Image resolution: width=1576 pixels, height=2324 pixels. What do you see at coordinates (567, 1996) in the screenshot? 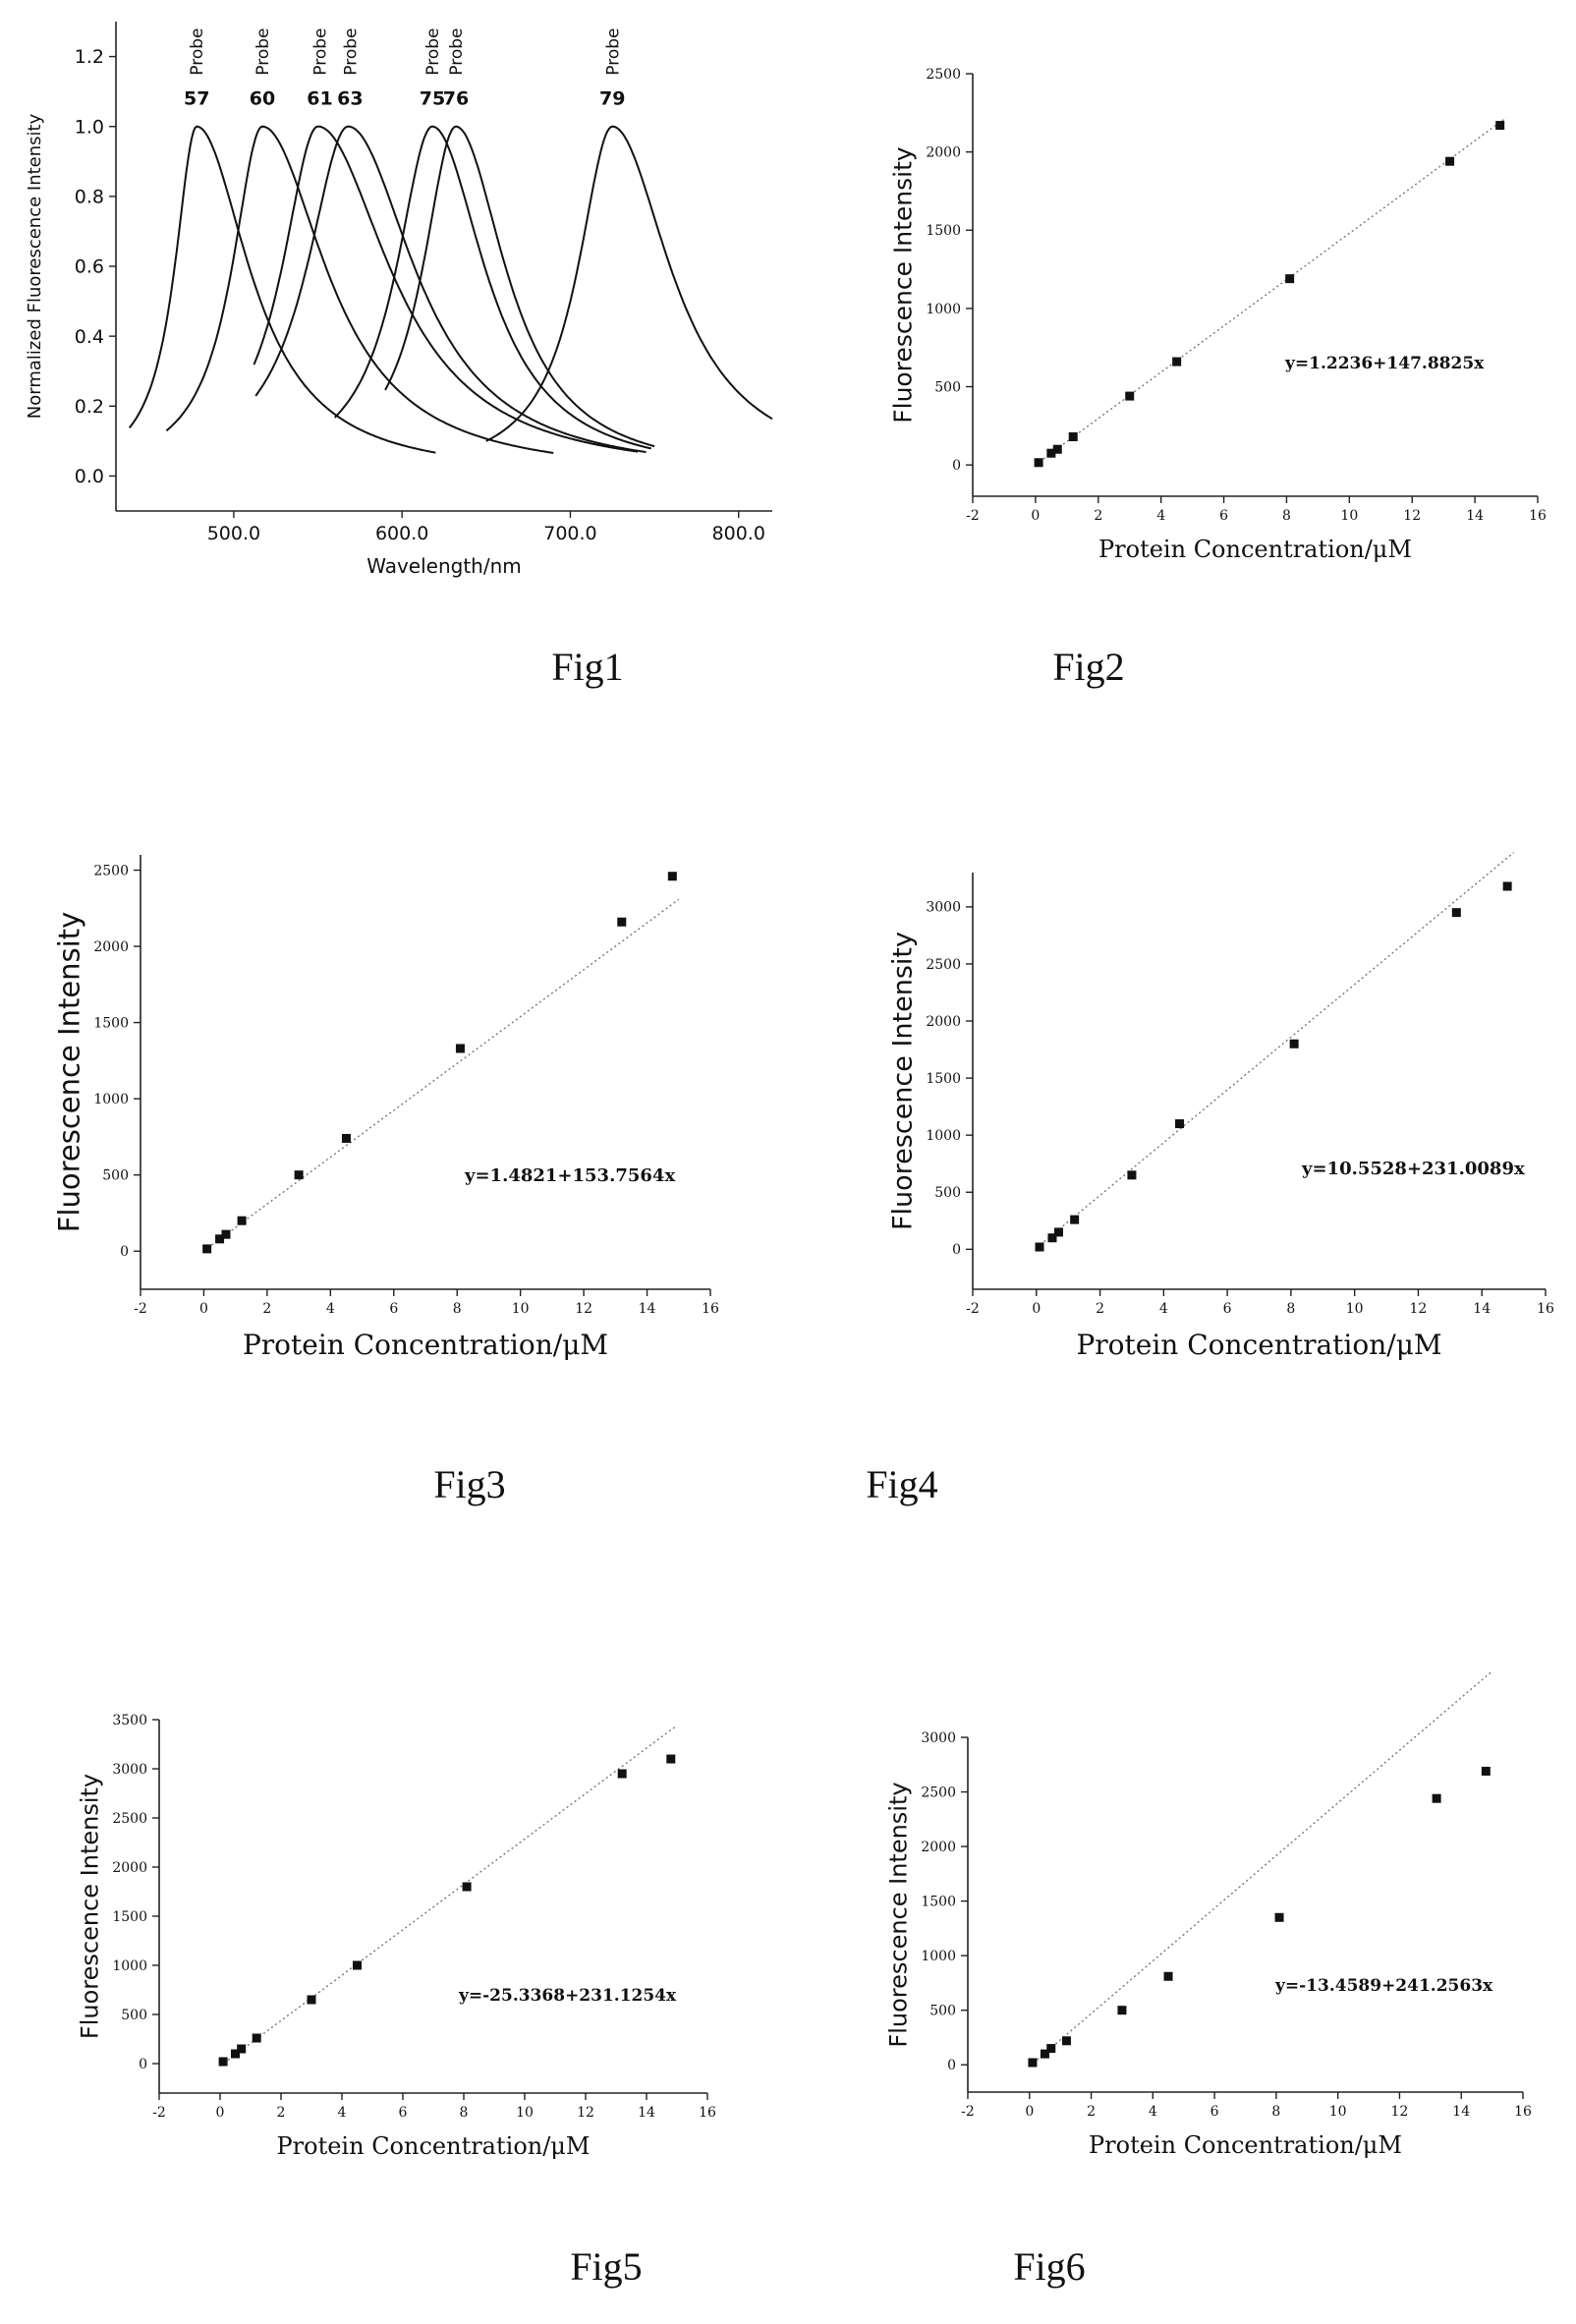
I see `fig5-fit-equation: y=-25.3368+231.1254x` at bounding box center [567, 1996].